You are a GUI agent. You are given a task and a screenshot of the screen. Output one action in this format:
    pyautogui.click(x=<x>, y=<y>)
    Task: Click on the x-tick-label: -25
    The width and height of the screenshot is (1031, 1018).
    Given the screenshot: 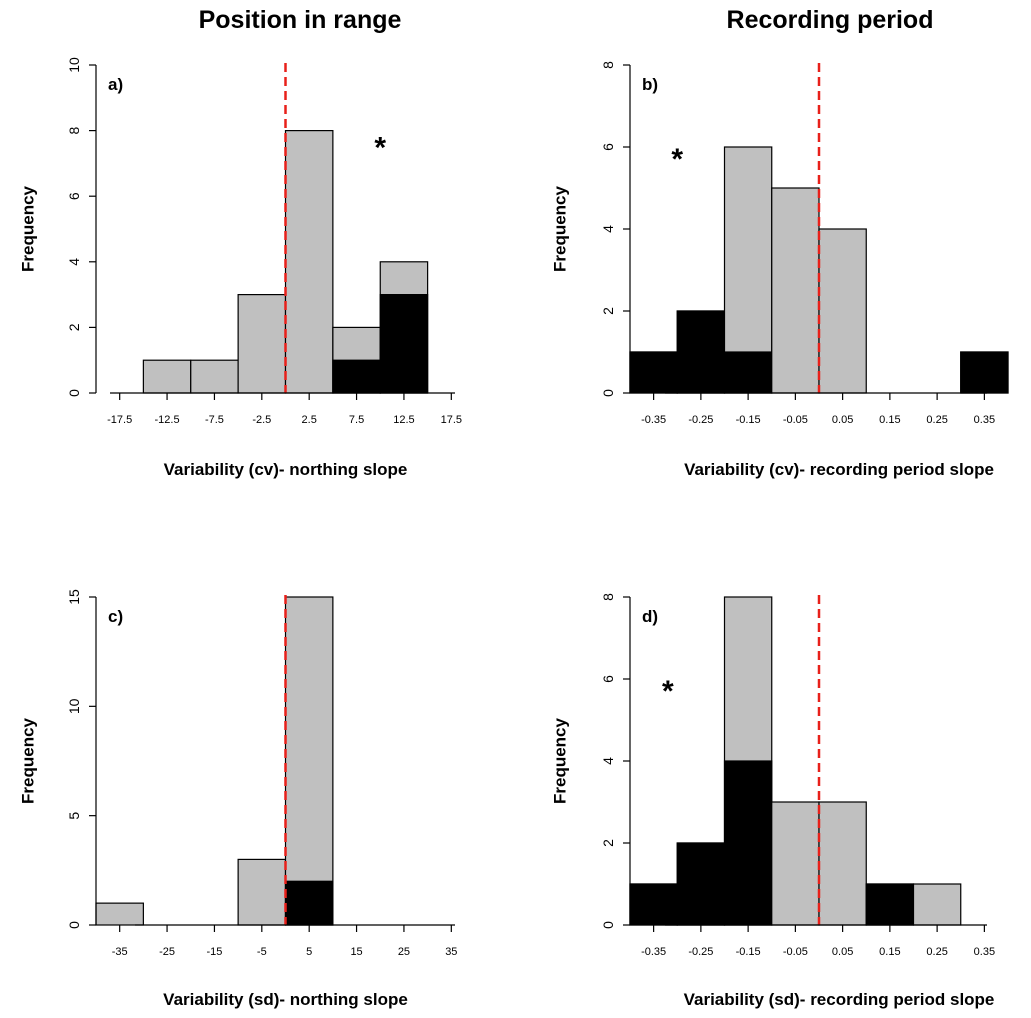 What is the action you would take?
    pyautogui.click(x=167, y=952)
    